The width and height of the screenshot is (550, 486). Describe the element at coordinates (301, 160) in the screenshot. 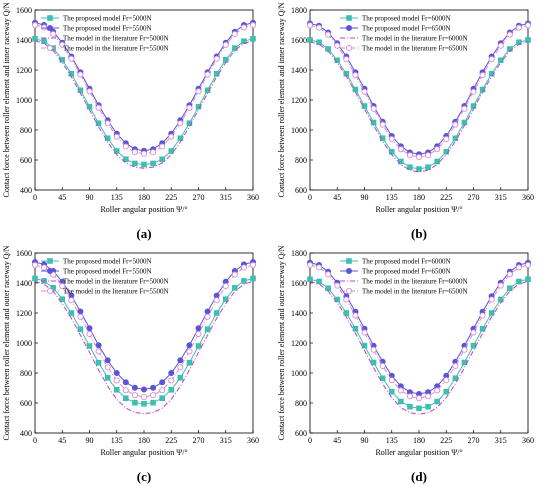

I see `y-tick-label: 800` at that location.